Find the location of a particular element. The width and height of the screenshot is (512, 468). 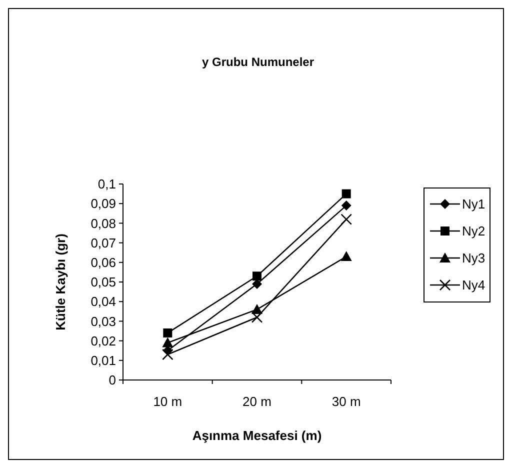

y-tick-label: 0,06 is located at coordinates (103, 262).